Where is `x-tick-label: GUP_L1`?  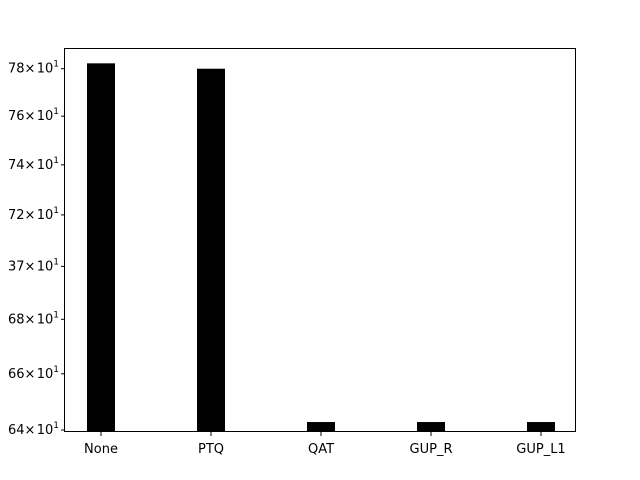 x-tick-label: GUP_L1 is located at coordinates (540, 449).